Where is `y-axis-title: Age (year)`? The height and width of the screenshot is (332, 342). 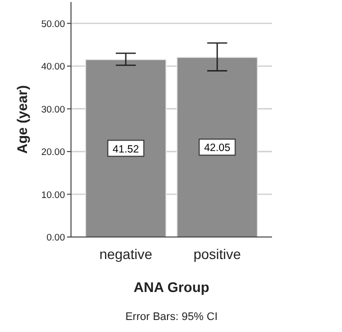
y-axis-title: Age (year) is located at coordinates (22, 119).